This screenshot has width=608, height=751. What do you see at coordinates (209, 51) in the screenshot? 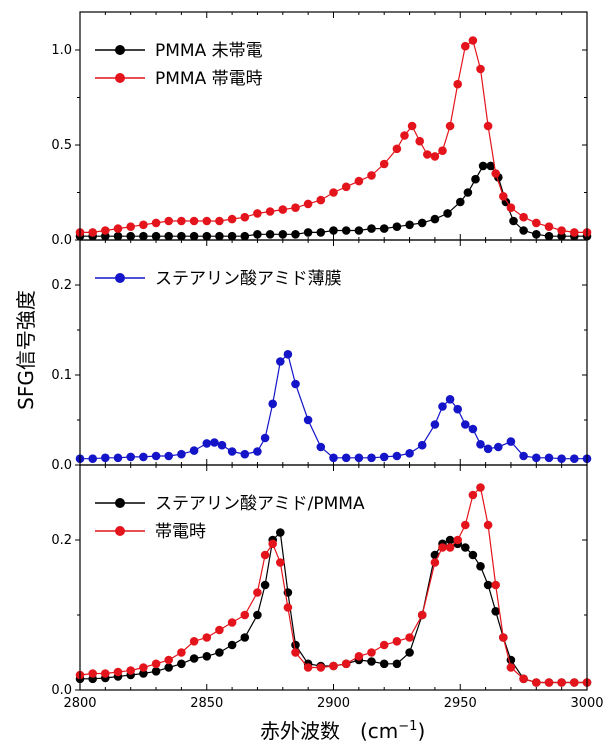
I see `legend-label: PMMA 未帯電` at bounding box center [209, 51].